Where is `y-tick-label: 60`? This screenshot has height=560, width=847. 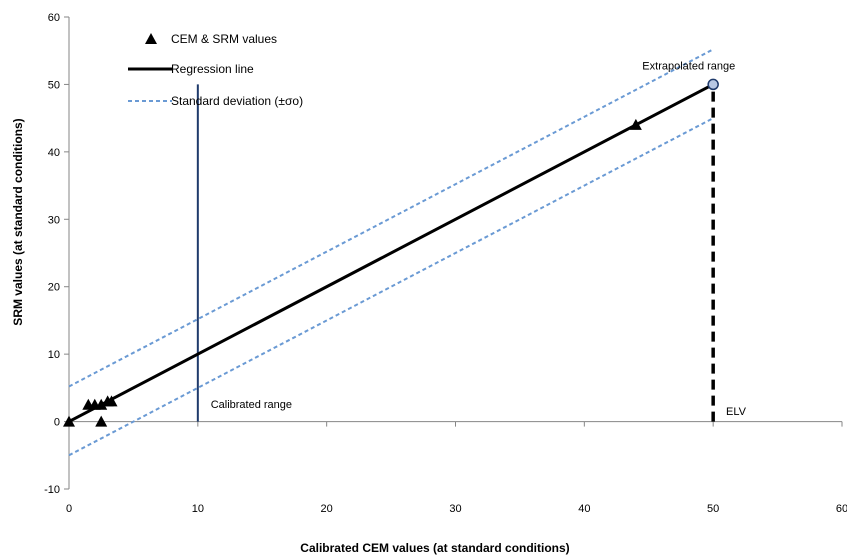 y-tick-label: 60 is located at coordinates (54, 18).